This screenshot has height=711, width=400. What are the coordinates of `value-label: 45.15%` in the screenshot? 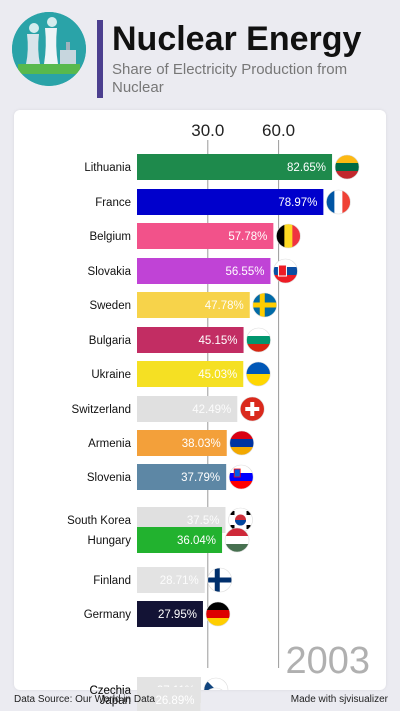 It's located at (218, 341).